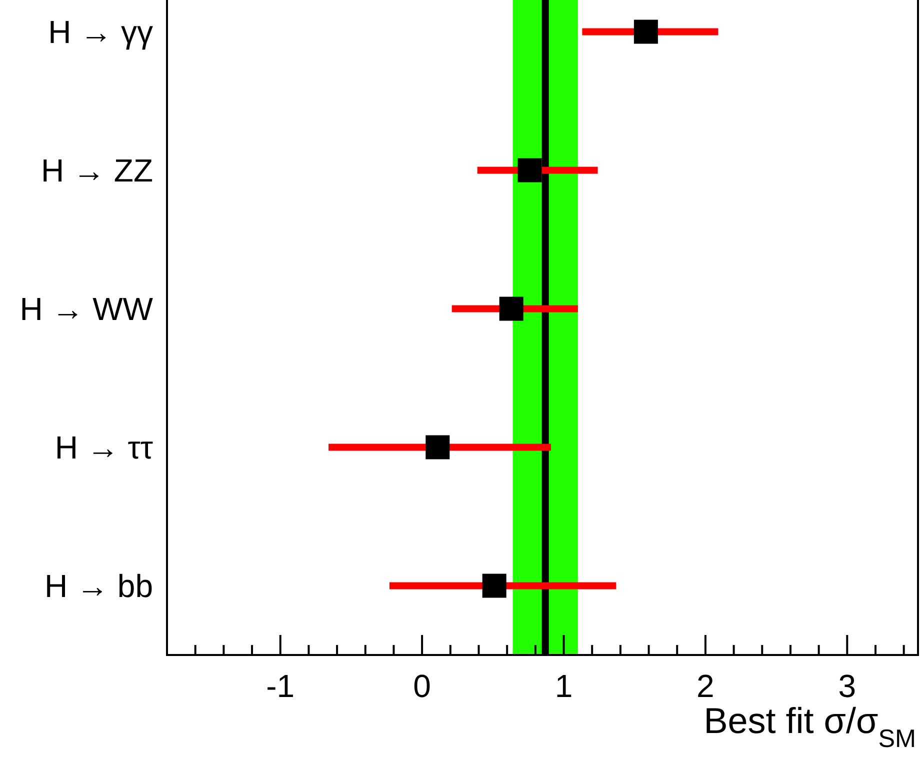 This screenshot has width=922, height=757. What do you see at coordinates (87, 308) in the screenshot?
I see `y-tick-label: H → WW` at bounding box center [87, 308].